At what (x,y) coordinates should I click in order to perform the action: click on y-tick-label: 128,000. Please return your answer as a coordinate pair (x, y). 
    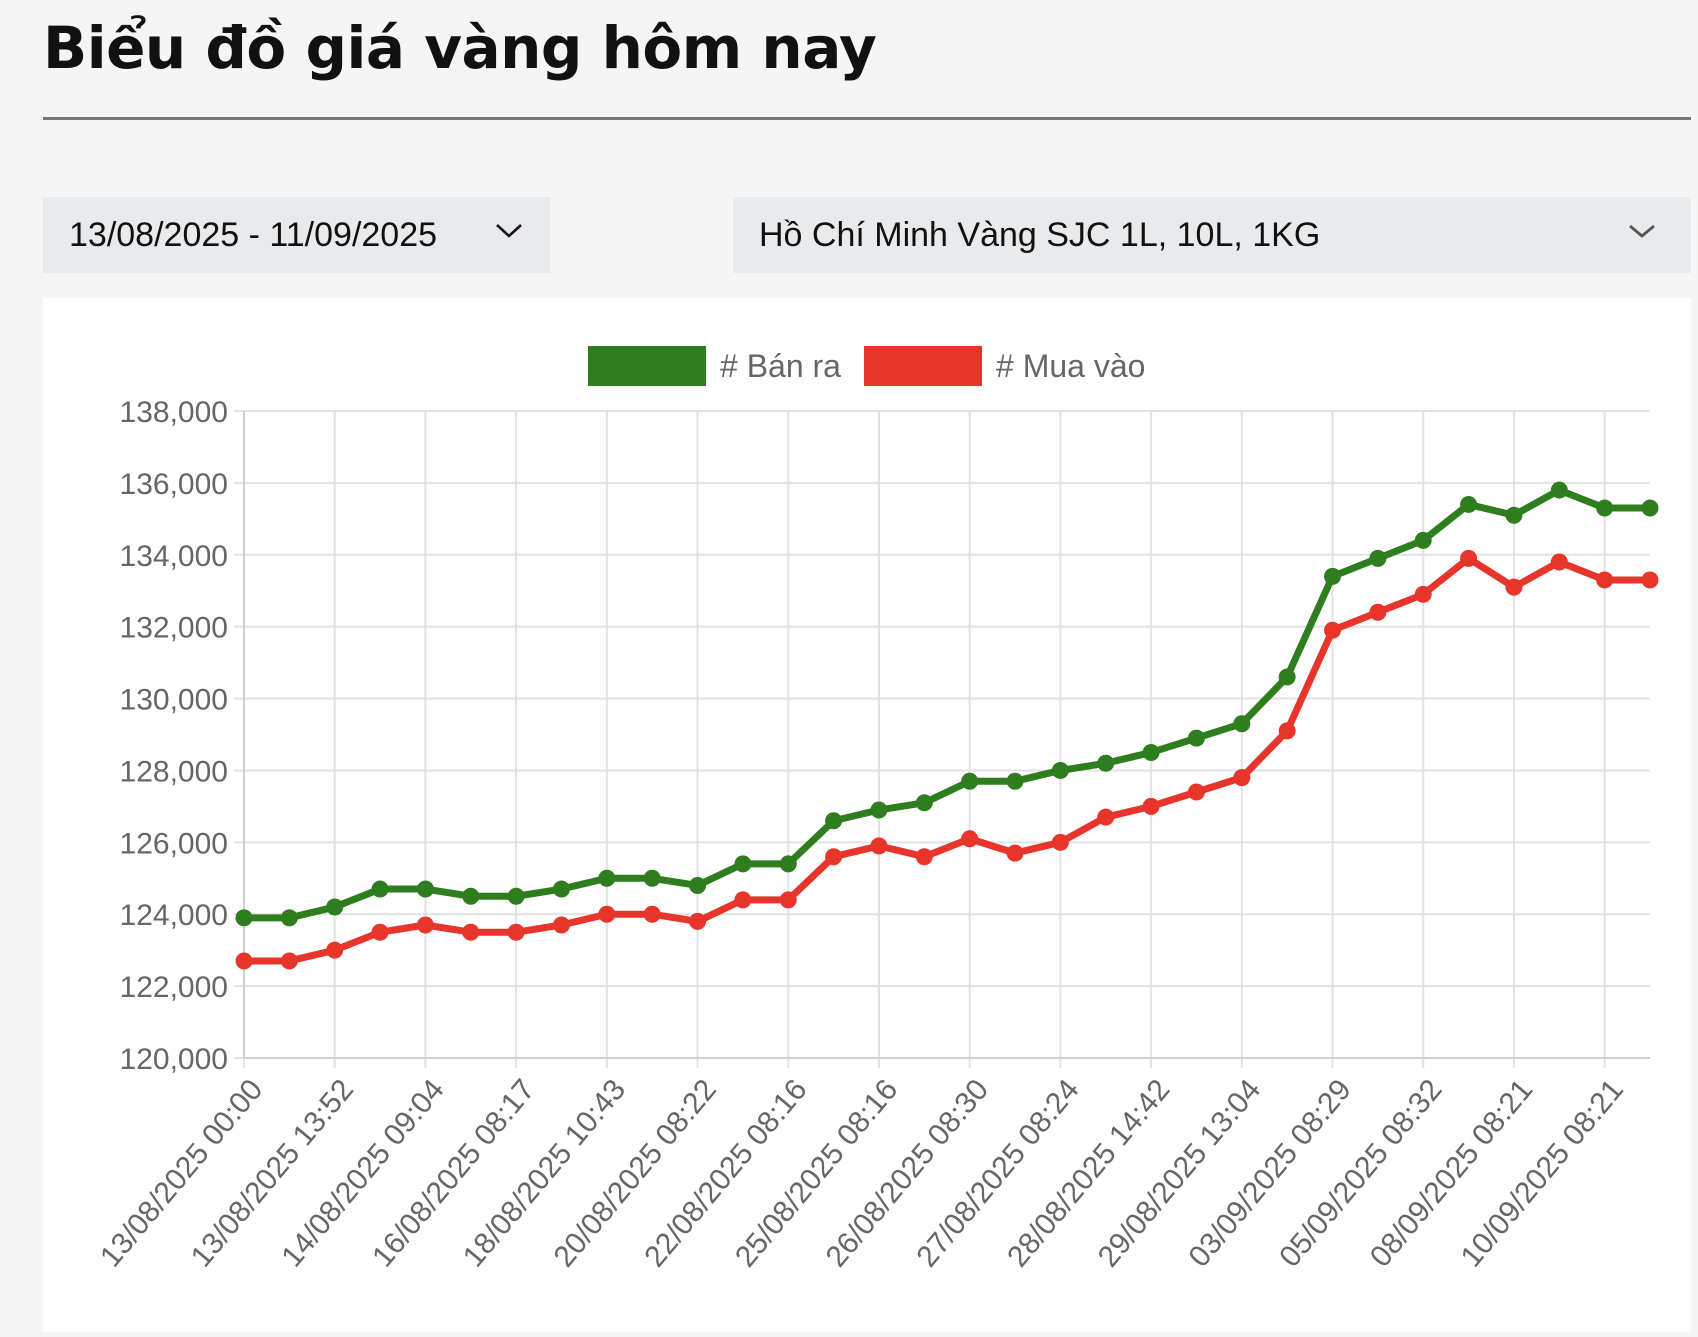
    Looking at the image, I should click on (174, 771).